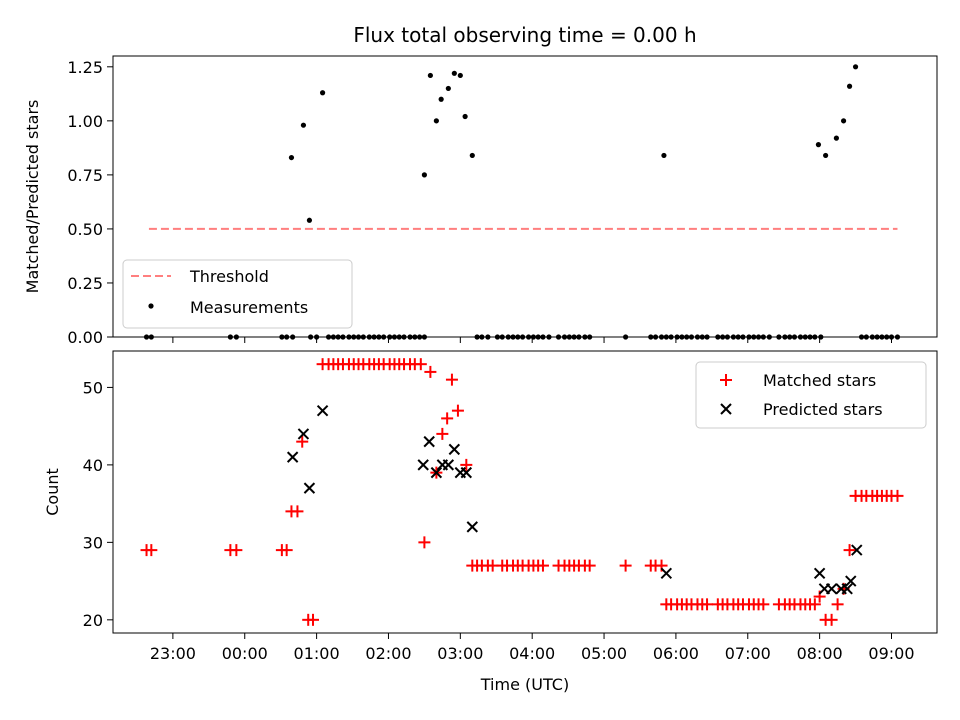 The height and width of the screenshot is (720, 960). Describe the element at coordinates (90, 202) in the screenshot. I see `top-y-ticks: 0.00 0.25 0.50 0.75 1.00 1.25` at that location.